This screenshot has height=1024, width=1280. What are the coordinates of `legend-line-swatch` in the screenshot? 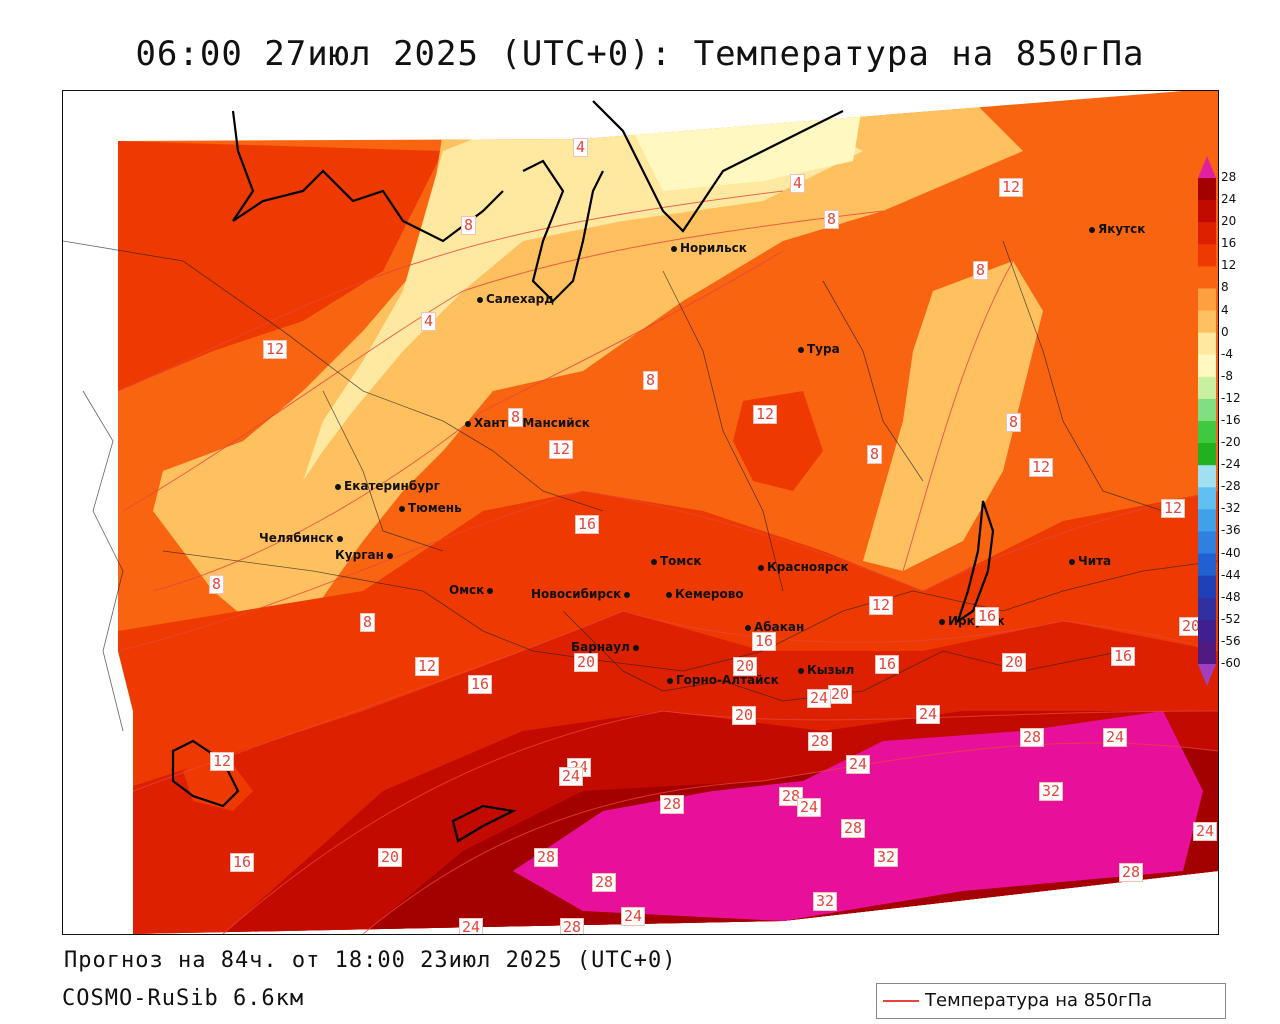 It's located at (901, 1001).